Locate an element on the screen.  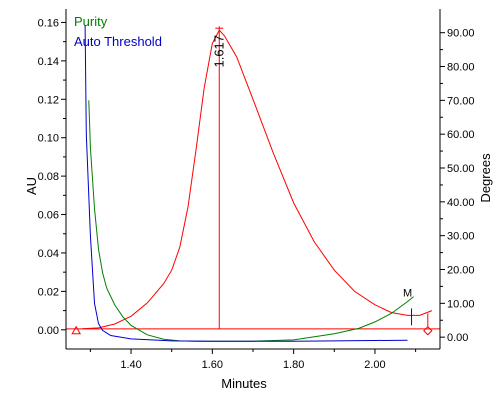
x-tick-label: 1.60 is located at coordinates (212, 365).